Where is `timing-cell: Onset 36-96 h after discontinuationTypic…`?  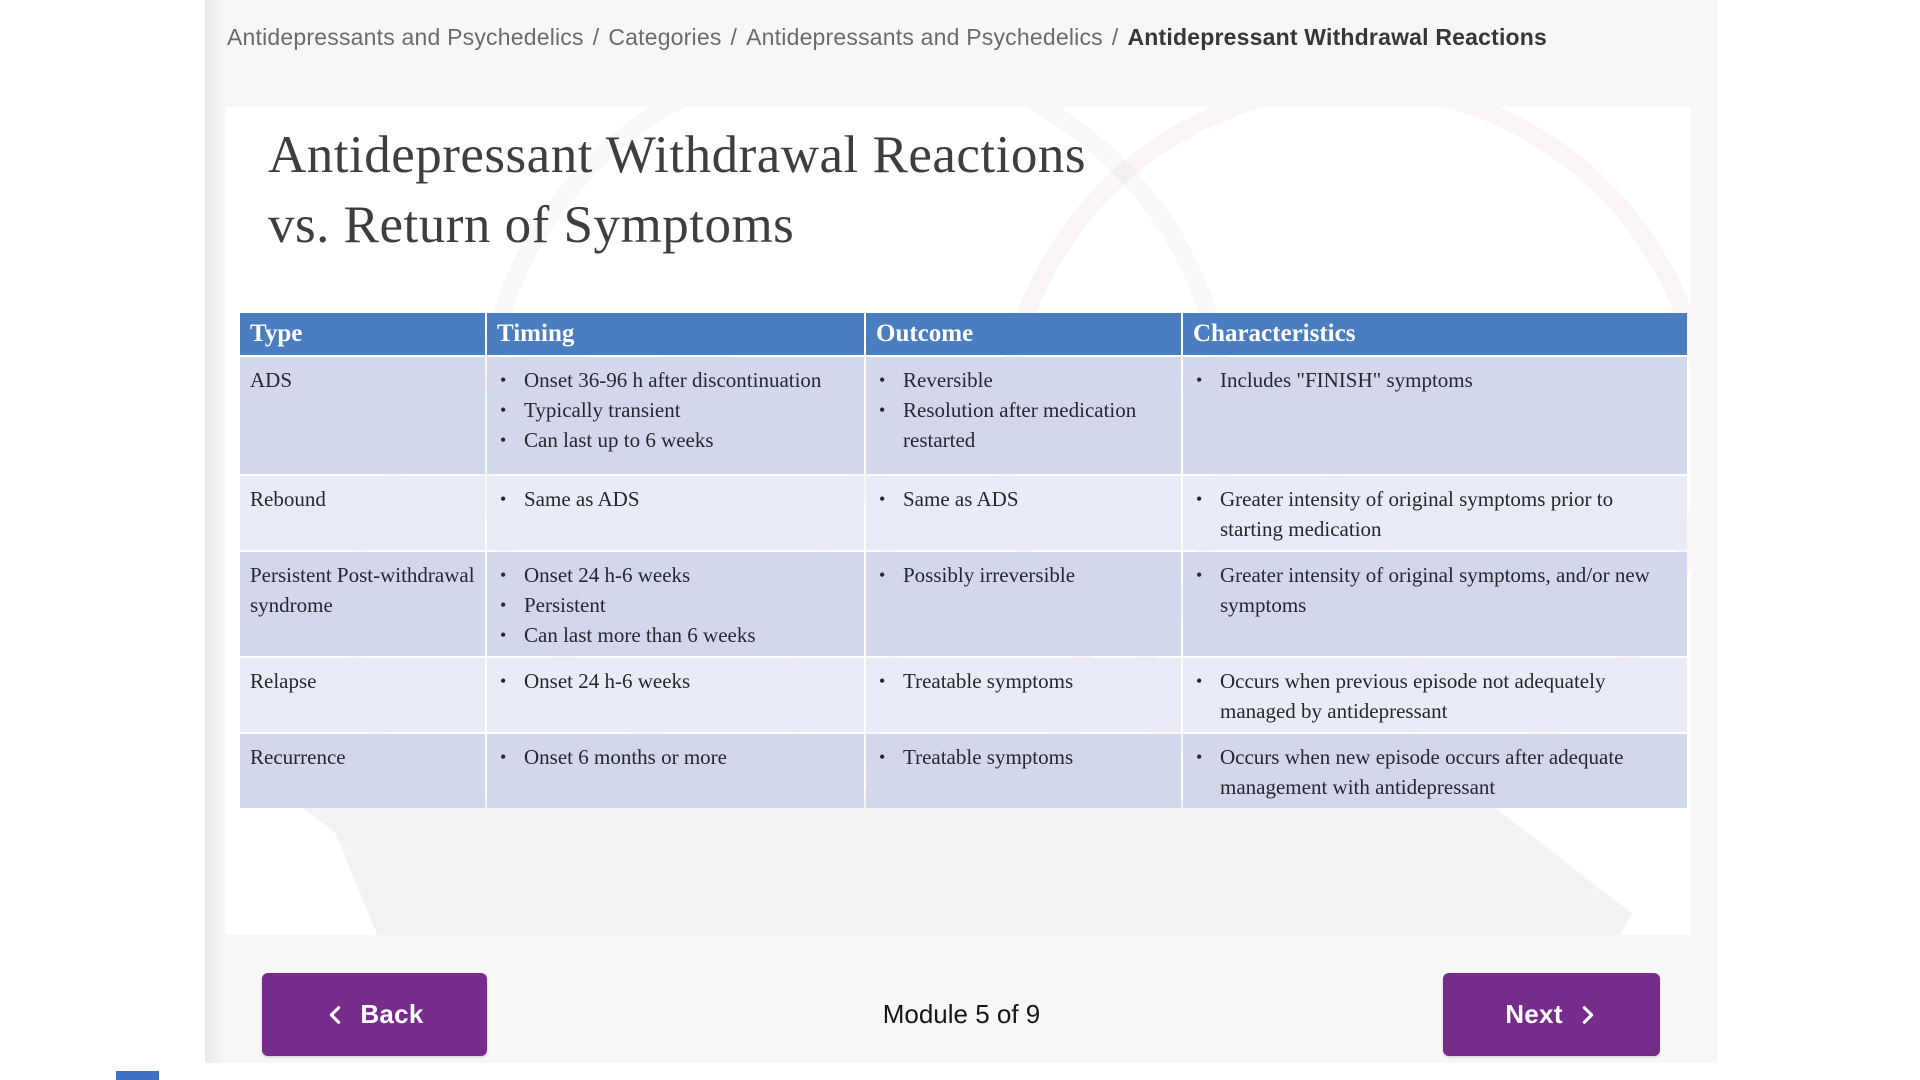
timing-cell: Onset 36-96 h after discontinuationTypic… is located at coordinates (675, 415).